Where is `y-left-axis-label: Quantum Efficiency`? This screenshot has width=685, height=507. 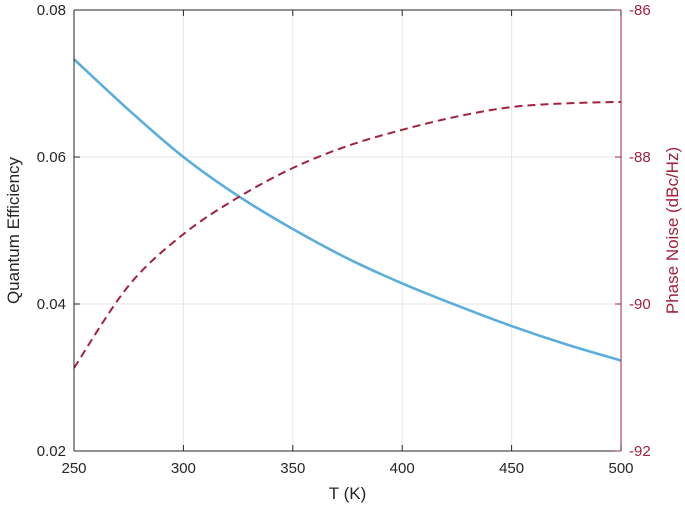 y-left-axis-label: Quantum Efficiency is located at coordinates (13, 230).